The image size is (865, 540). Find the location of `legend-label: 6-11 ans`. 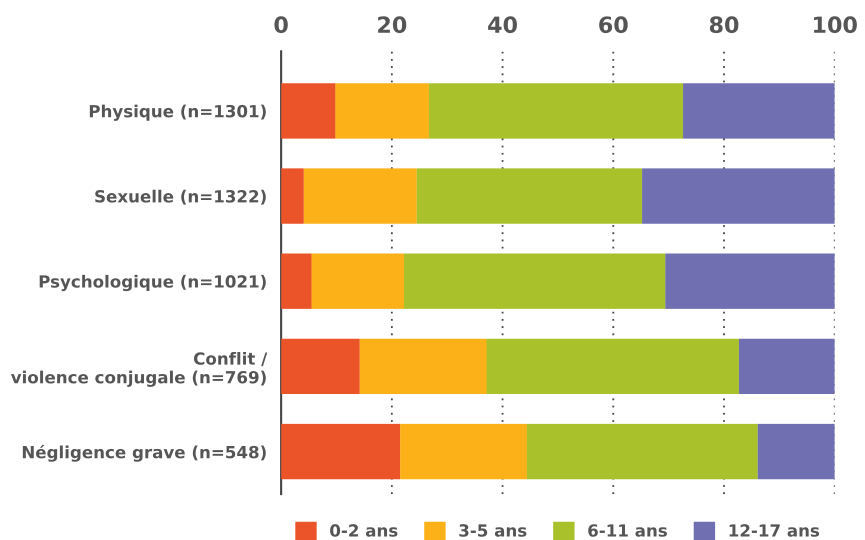

legend-label: 6-11 ans is located at coordinates (627, 530).